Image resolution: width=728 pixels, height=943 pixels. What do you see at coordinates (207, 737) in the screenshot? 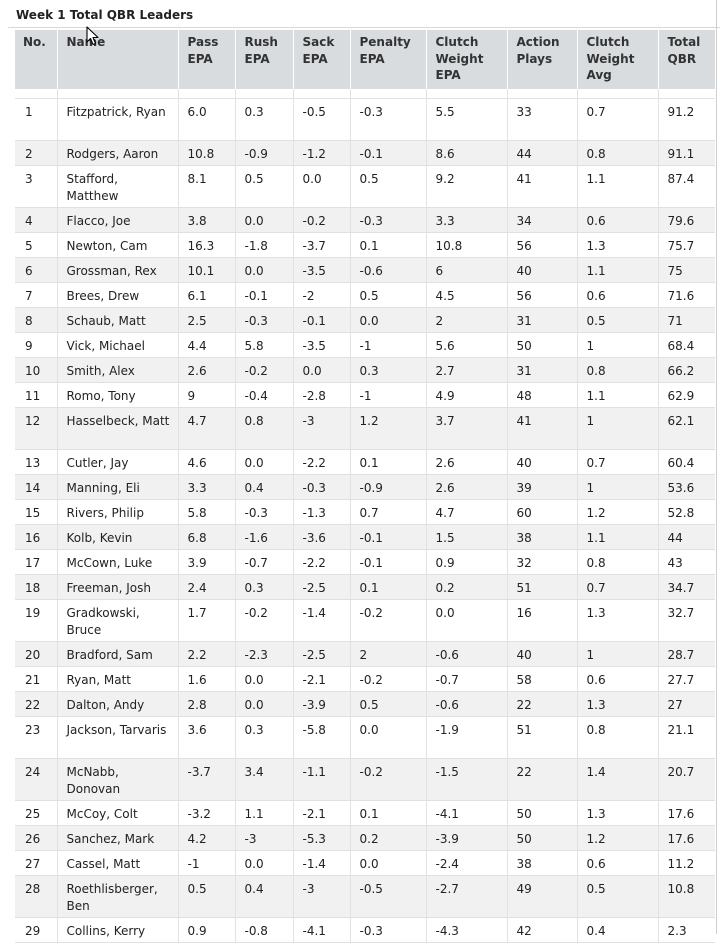
I see `cell-pass-epa: 3.6` at bounding box center [207, 737].